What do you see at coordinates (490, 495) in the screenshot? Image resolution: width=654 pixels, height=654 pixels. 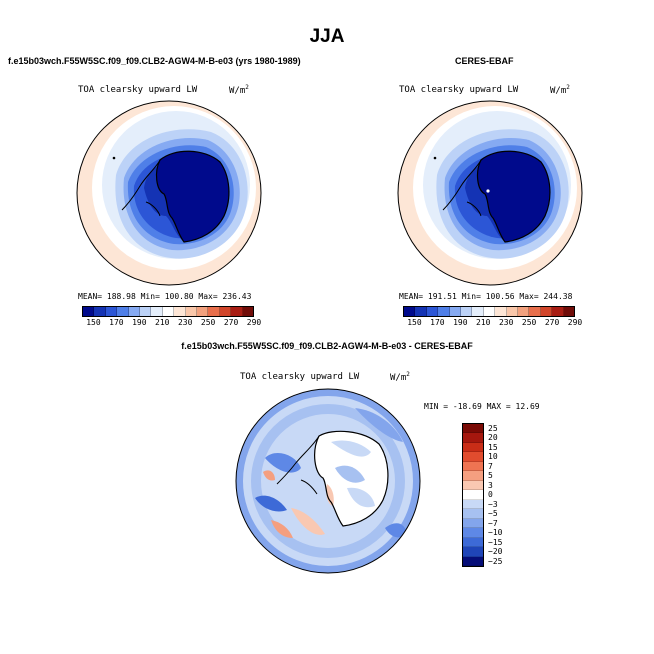 I see `colorbar-tick-label: 0` at bounding box center [490, 495].